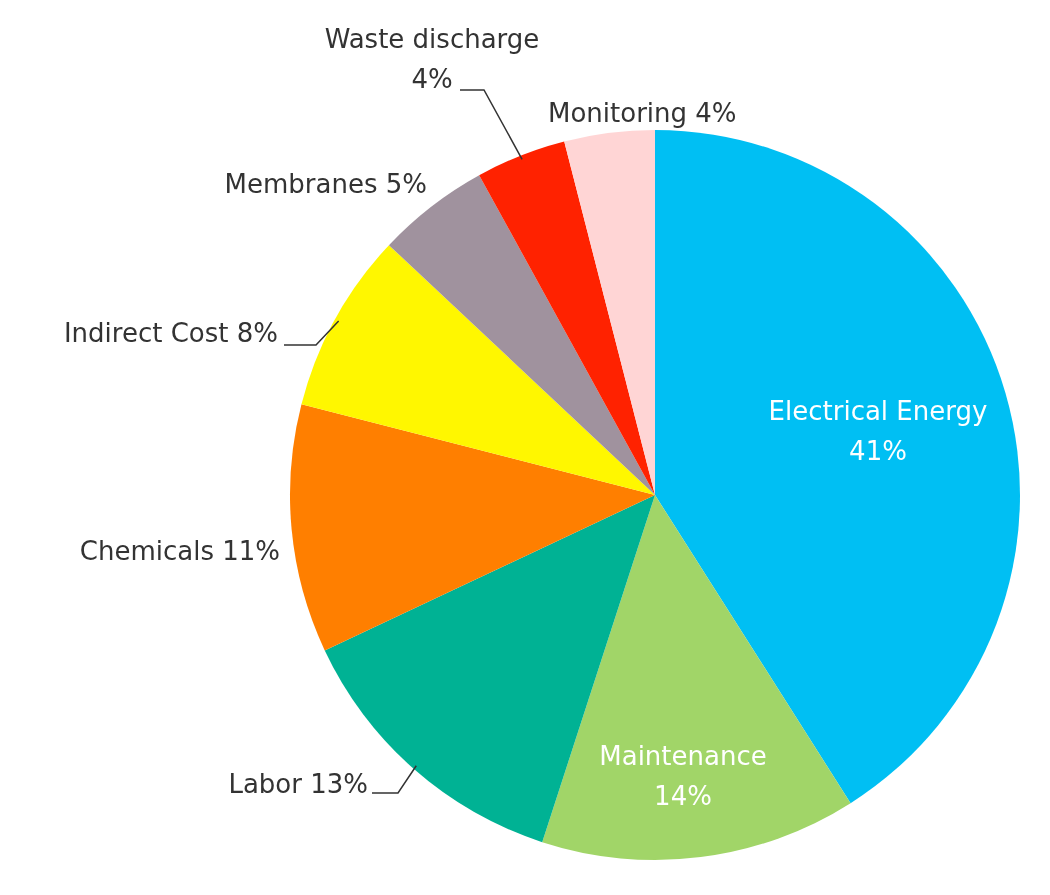 The height and width of the screenshot is (895, 1050). I want to click on slice-label: Waste discharge, so click(432, 39).